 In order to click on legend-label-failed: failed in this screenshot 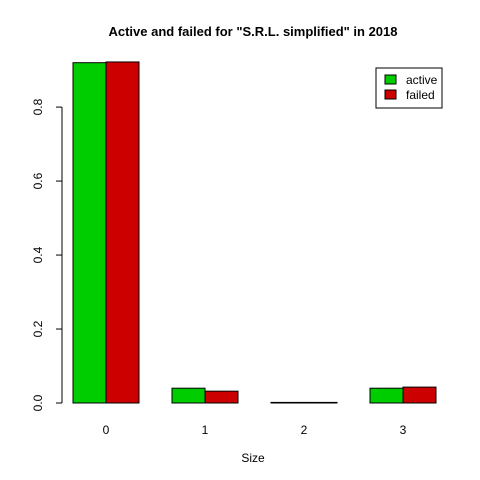, I will do `click(420, 95)`.